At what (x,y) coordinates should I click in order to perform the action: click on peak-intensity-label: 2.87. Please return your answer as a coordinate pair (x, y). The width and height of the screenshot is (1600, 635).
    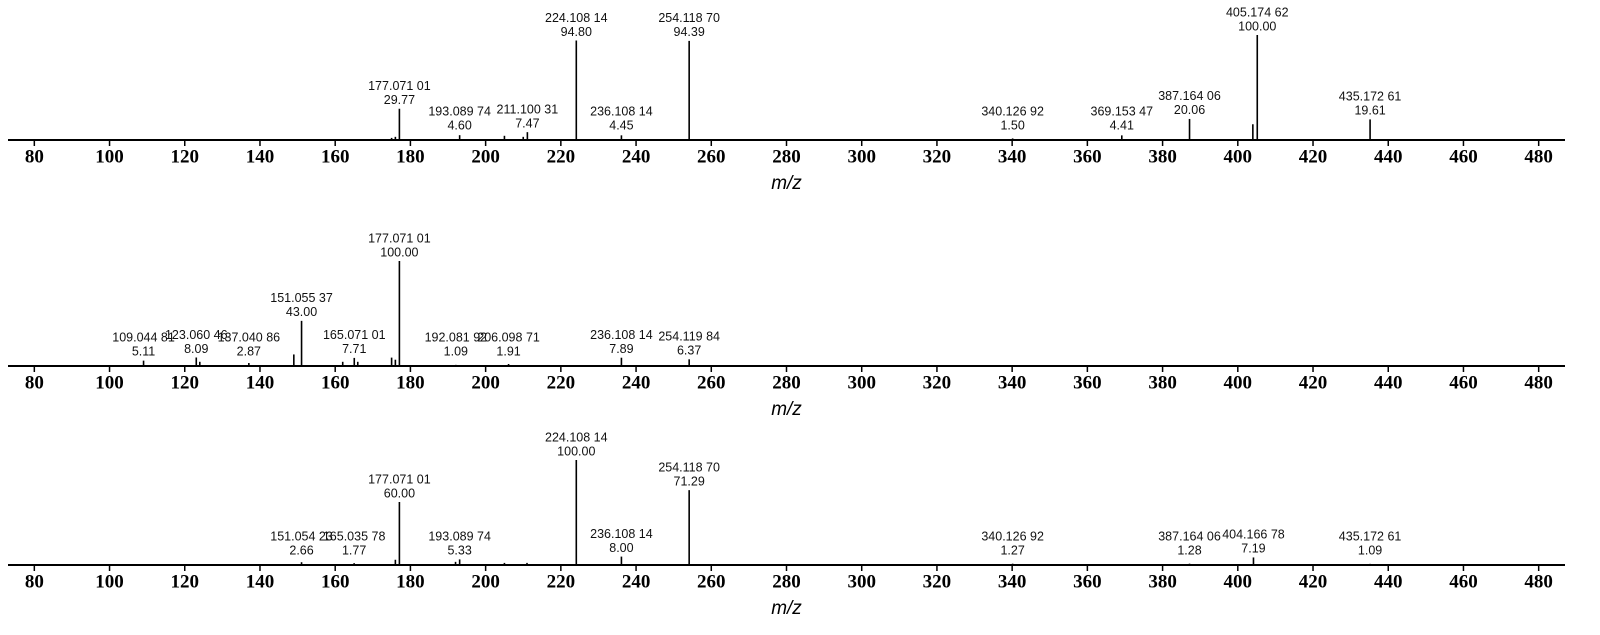
    Looking at the image, I should click on (249, 351).